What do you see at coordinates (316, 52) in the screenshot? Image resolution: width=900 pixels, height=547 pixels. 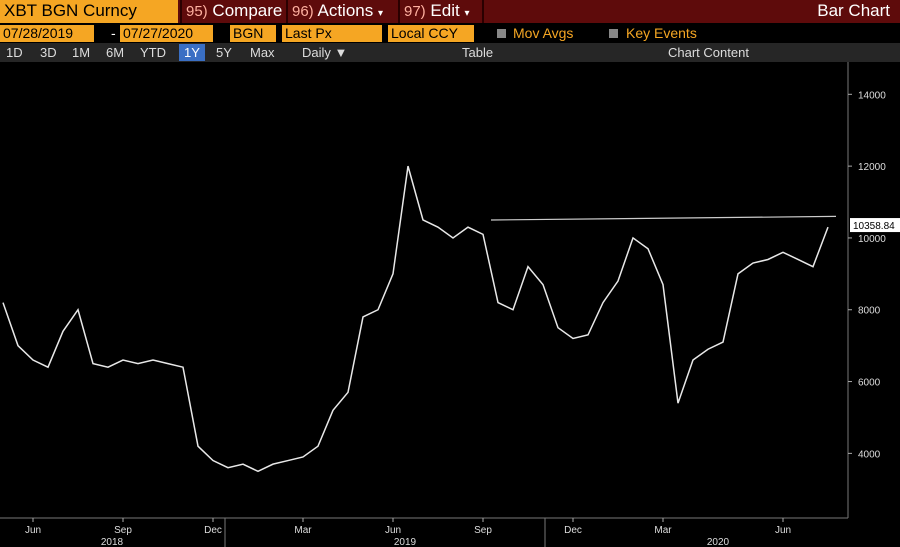 I see `frequency: Daily` at bounding box center [316, 52].